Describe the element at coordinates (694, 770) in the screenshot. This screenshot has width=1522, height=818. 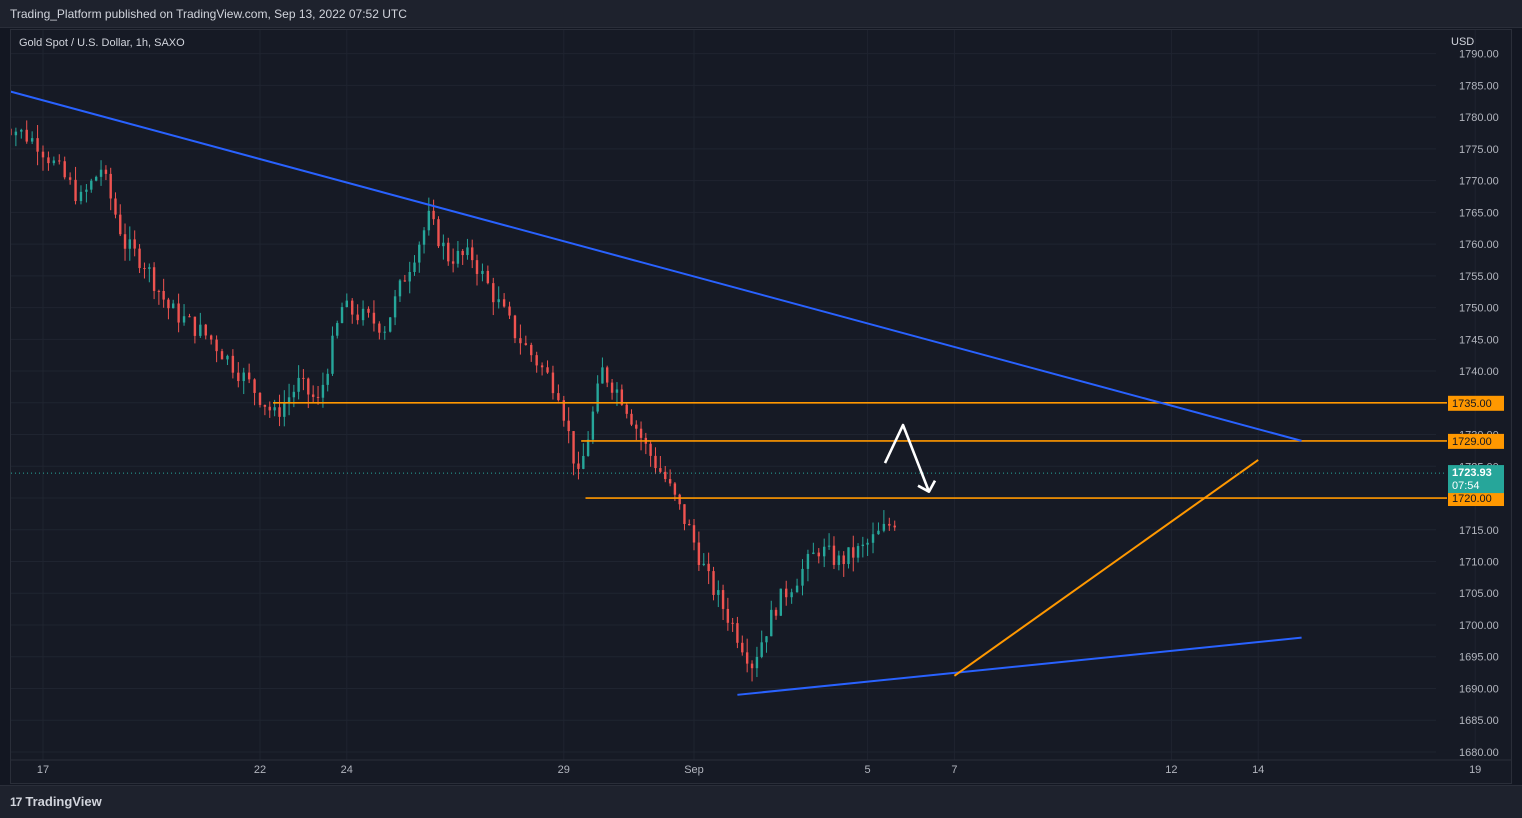
I see `time-tick-label: Sep` at that location.